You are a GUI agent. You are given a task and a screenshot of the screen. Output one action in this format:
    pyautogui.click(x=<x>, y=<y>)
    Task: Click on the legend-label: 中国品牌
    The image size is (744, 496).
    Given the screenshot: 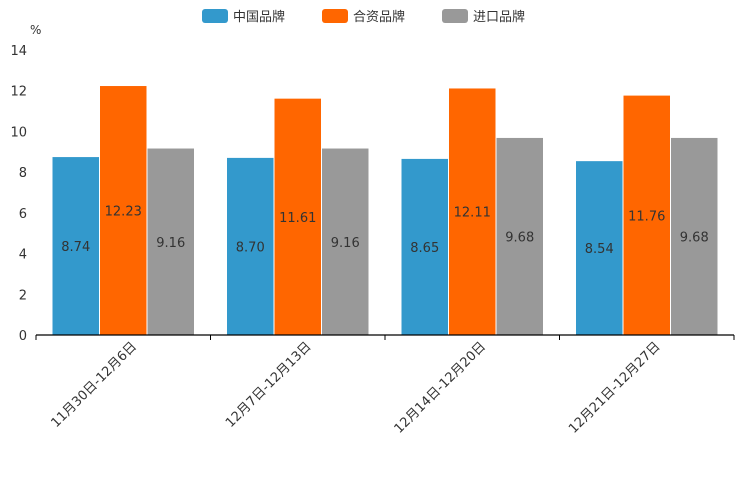 What is the action you would take?
    pyautogui.click(x=259, y=17)
    